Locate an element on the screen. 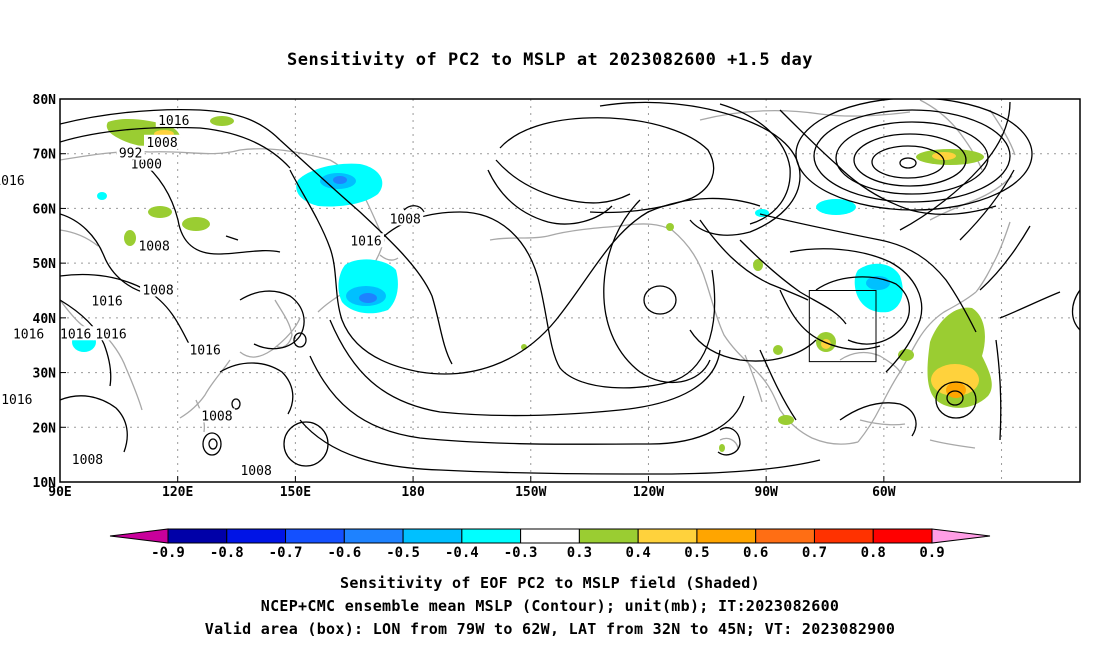 The height and width of the screenshot is (650, 1100). colorbar-label: 0.5 is located at coordinates (696, 553).